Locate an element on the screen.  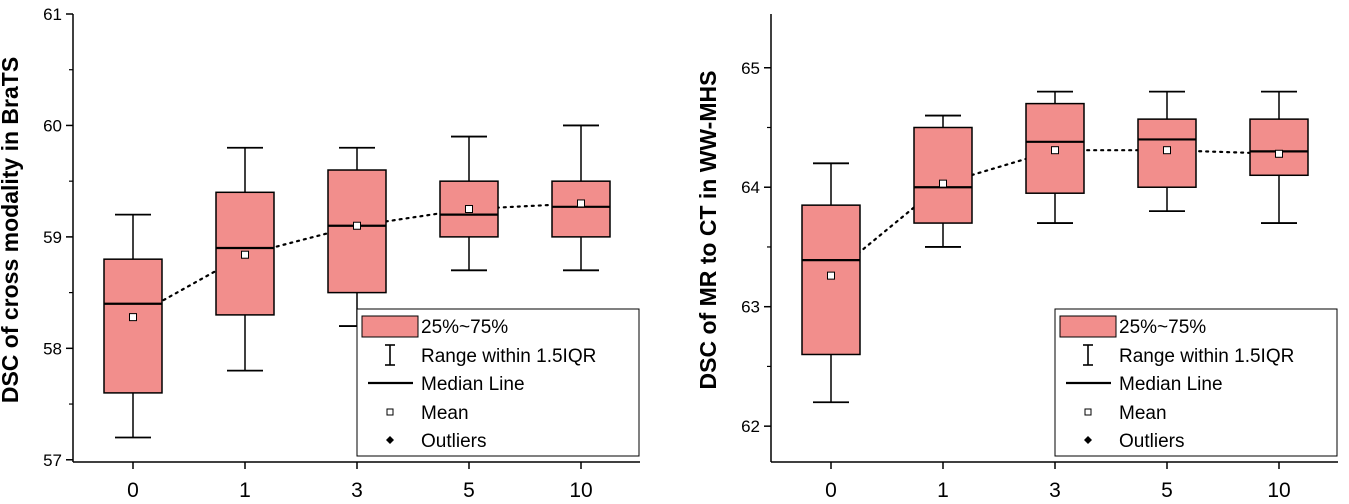
y-tick-label: 64 is located at coordinates (750, 187).